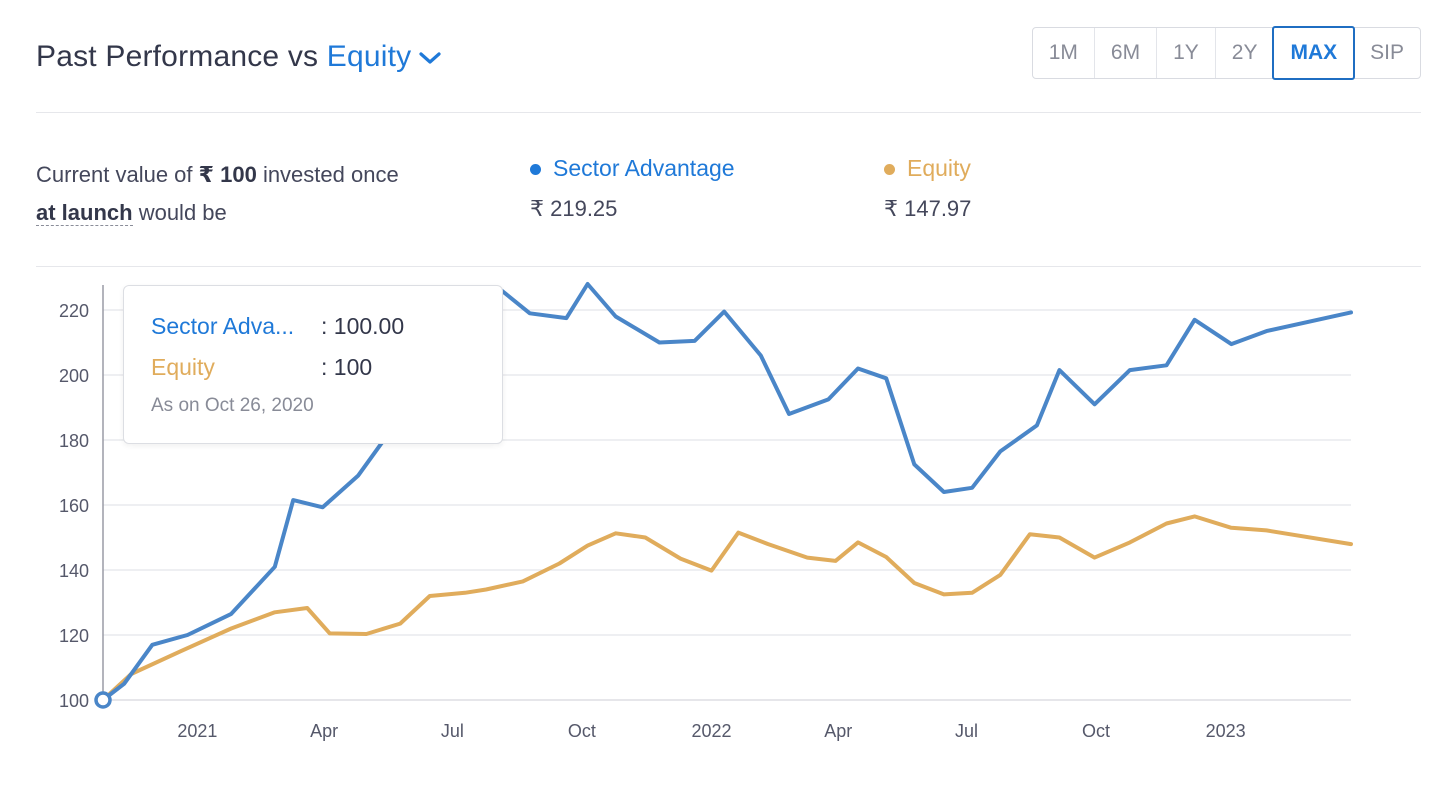 The height and width of the screenshot is (788, 1456). What do you see at coordinates (363, 326) in the screenshot?
I see `tooltip-value: : 100.00` at bounding box center [363, 326].